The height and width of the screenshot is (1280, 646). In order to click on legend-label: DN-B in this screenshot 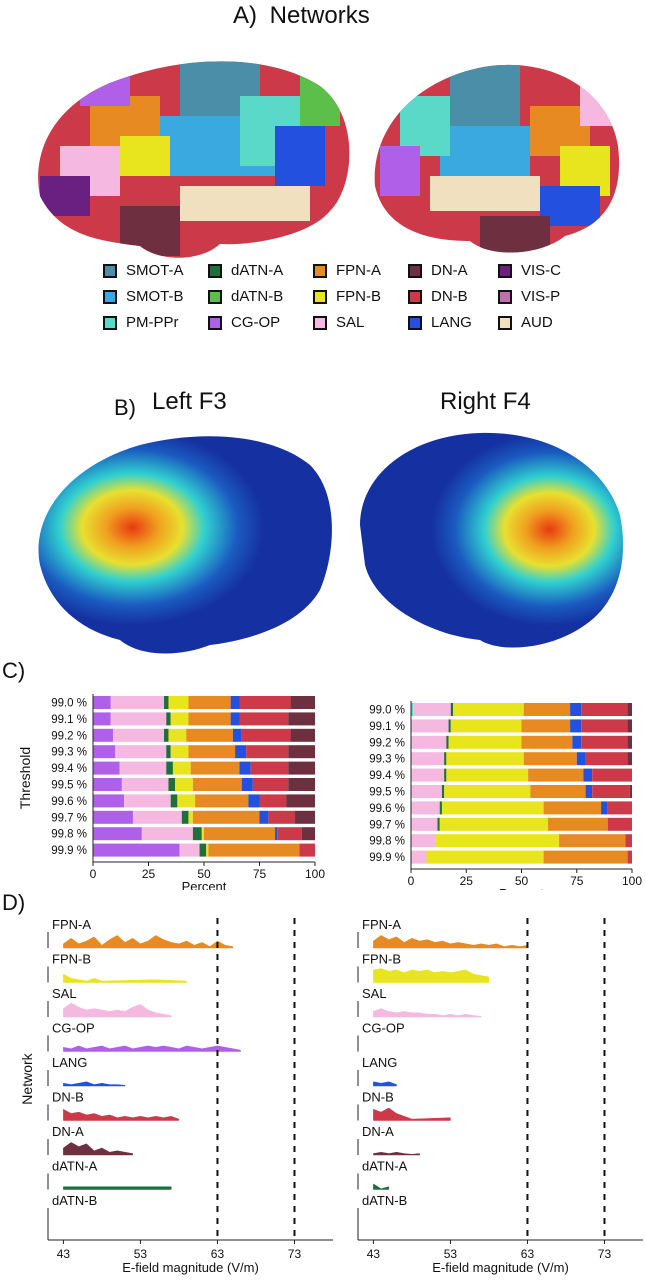, I will do `click(449, 296)`.